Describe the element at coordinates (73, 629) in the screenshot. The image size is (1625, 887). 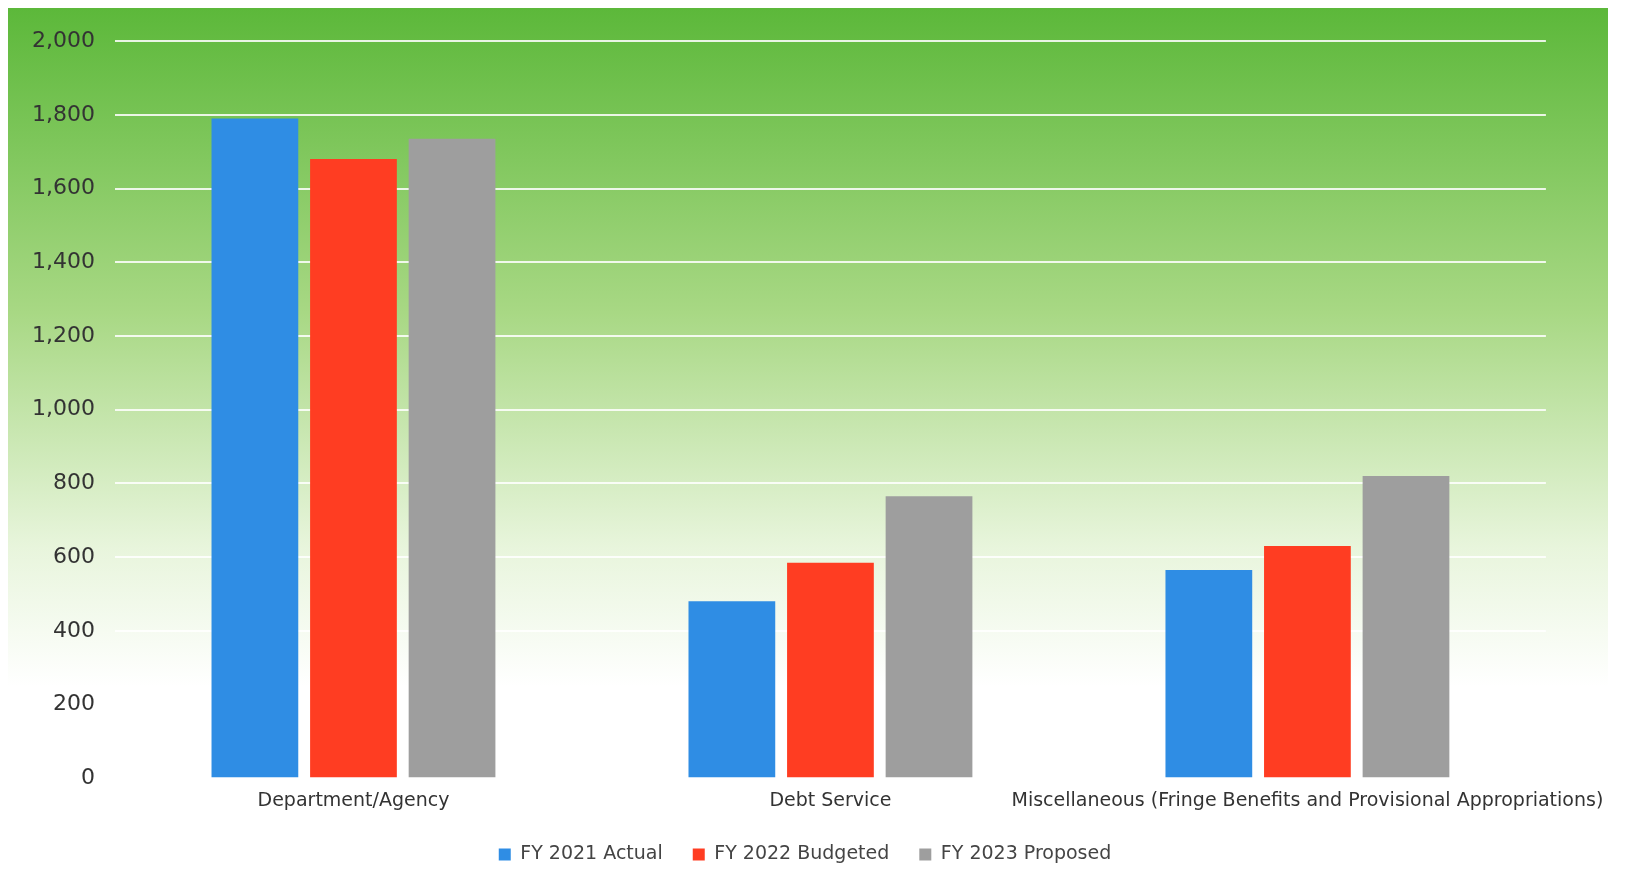
I see `y-tick-label: 400` at that location.